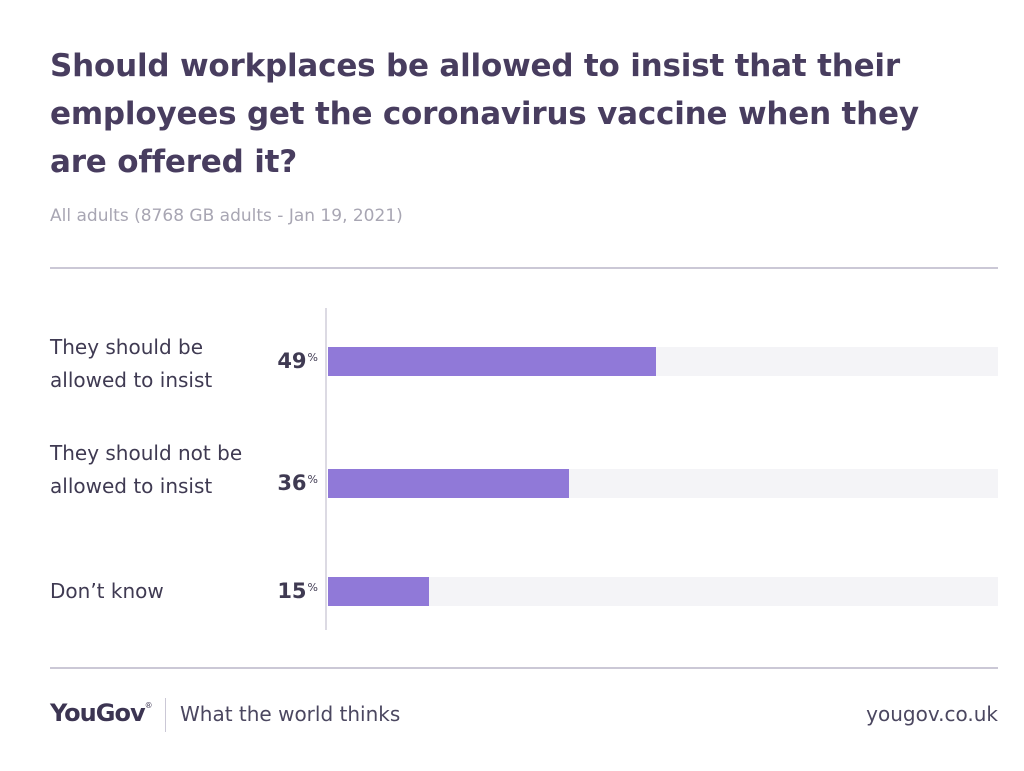  Describe the element at coordinates (101, 713) in the screenshot. I see `yougov-logo: YouGov®` at that location.